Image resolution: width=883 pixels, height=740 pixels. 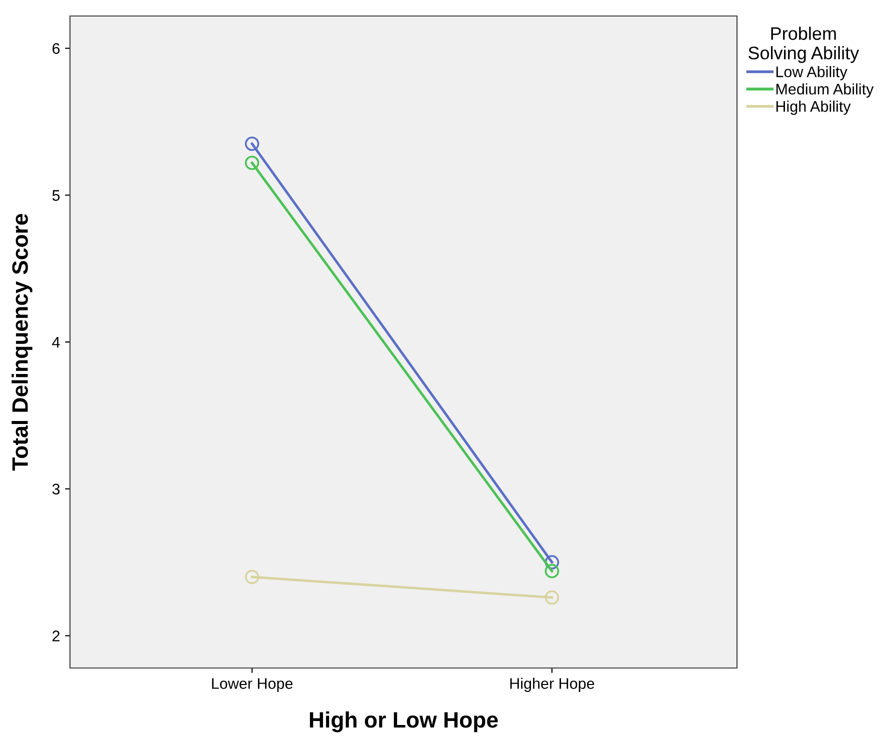 I want to click on x-tick-label: Lower Hope, so click(x=252, y=685).